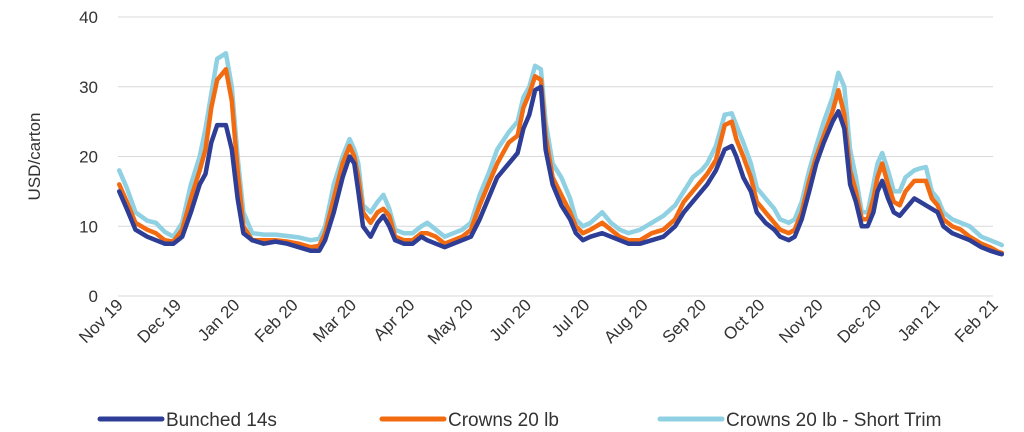  I want to click on y-tick-label: 20, so click(88, 157).